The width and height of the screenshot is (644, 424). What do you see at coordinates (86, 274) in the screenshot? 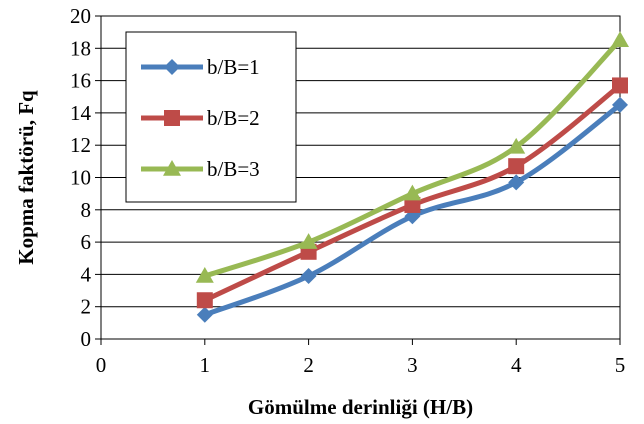
I see `y-tick-label: 4` at bounding box center [86, 274].